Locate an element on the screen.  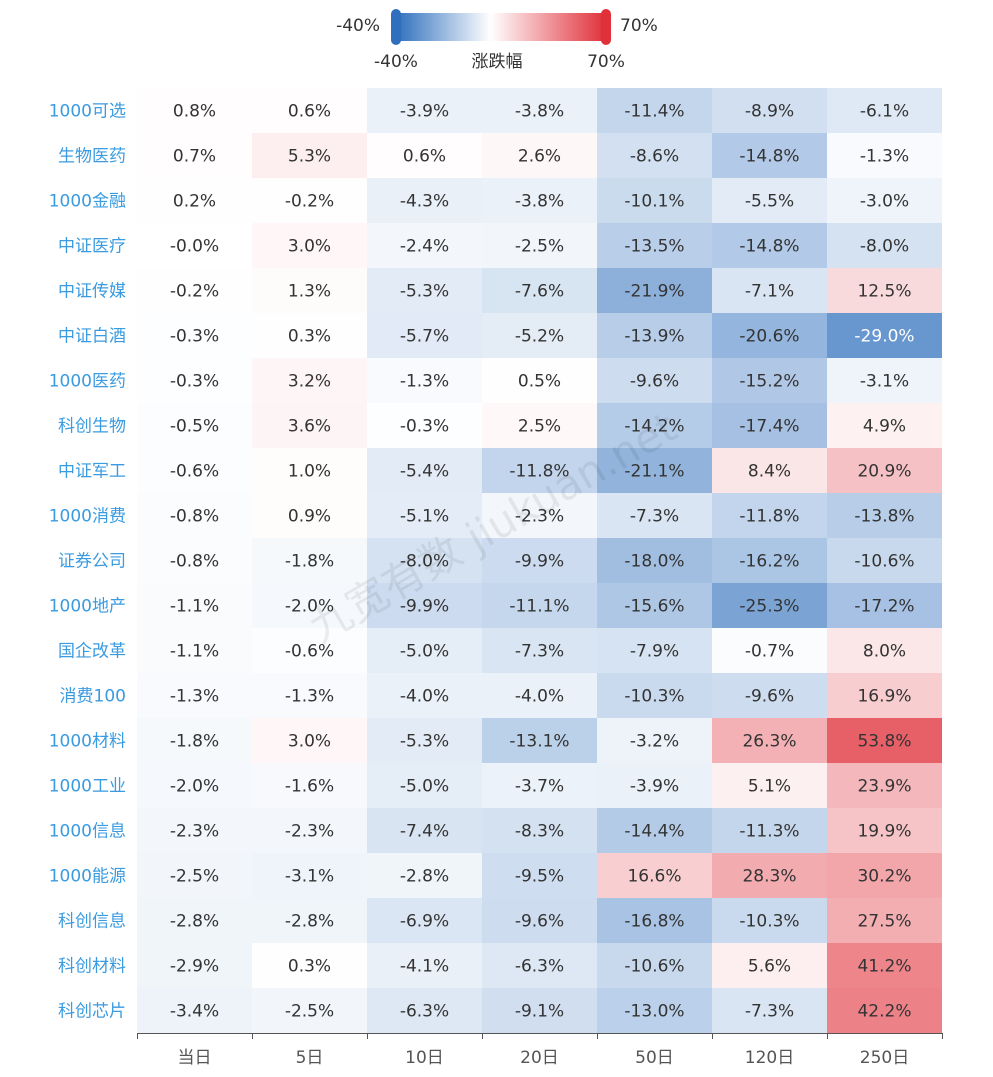
y-axis-label: 1000医药 is located at coordinates (87, 382).